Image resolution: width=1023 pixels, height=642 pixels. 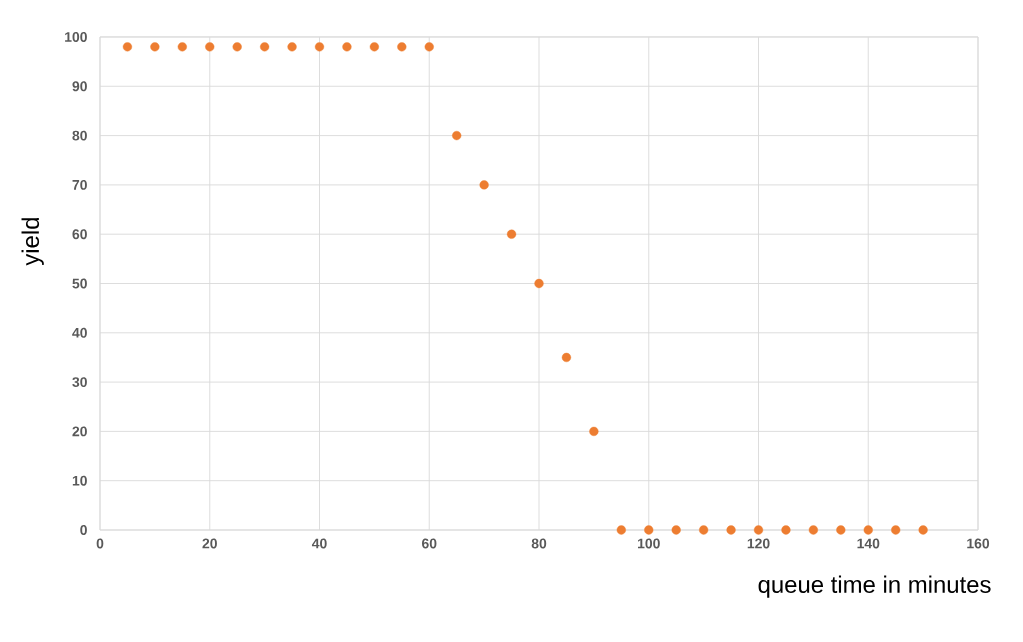 What do you see at coordinates (79, 86) in the screenshot?
I see `y-tick-label: 90` at bounding box center [79, 86].